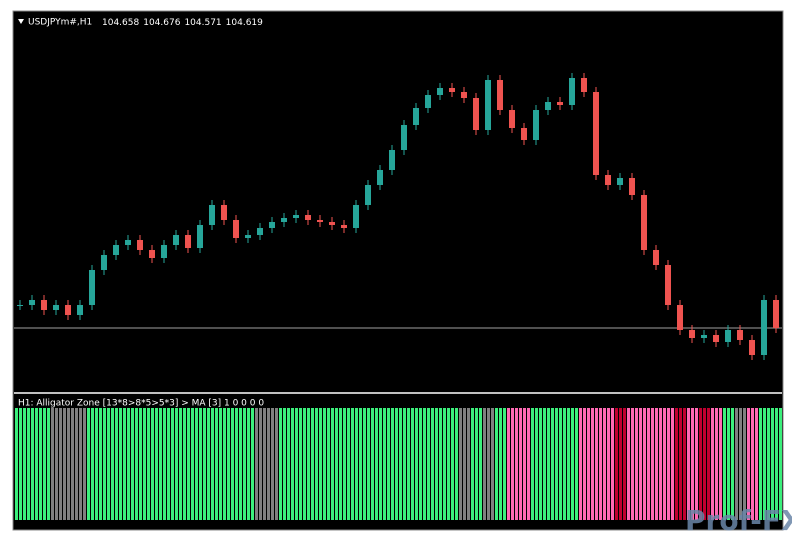  Describe the element at coordinates (21, 21) in the screenshot. I see `symbol-menu-arrow` at that location.